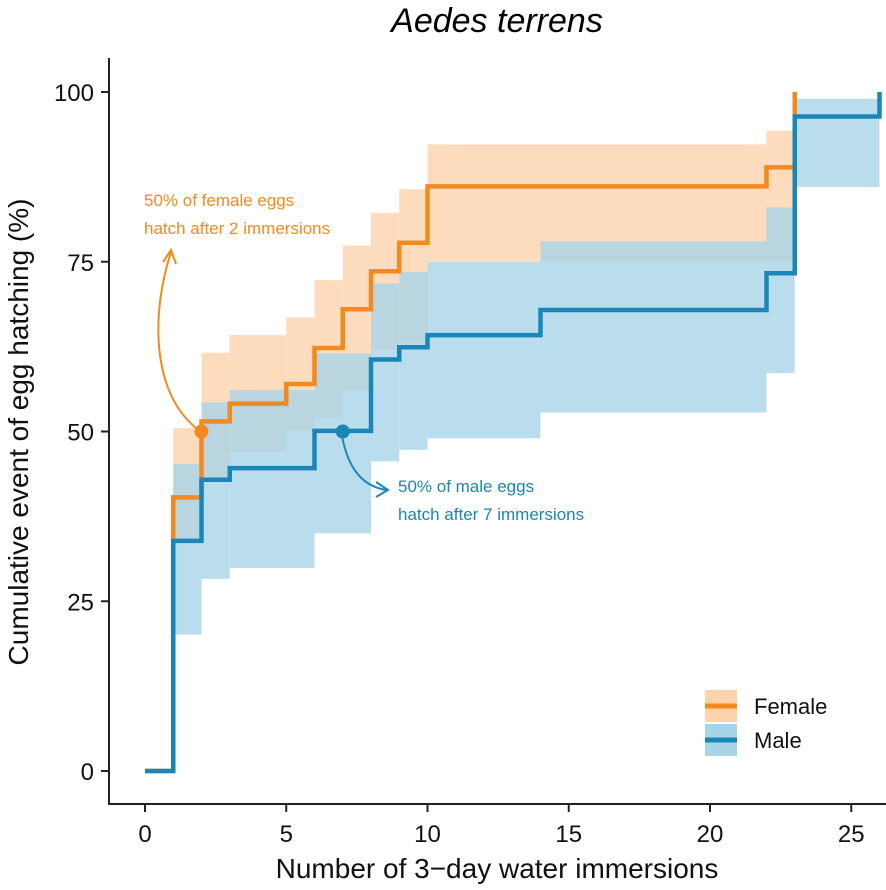 The image size is (886, 890). What do you see at coordinates (778, 740) in the screenshot?
I see `legend-male-label: Male` at bounding box center [778, 740].